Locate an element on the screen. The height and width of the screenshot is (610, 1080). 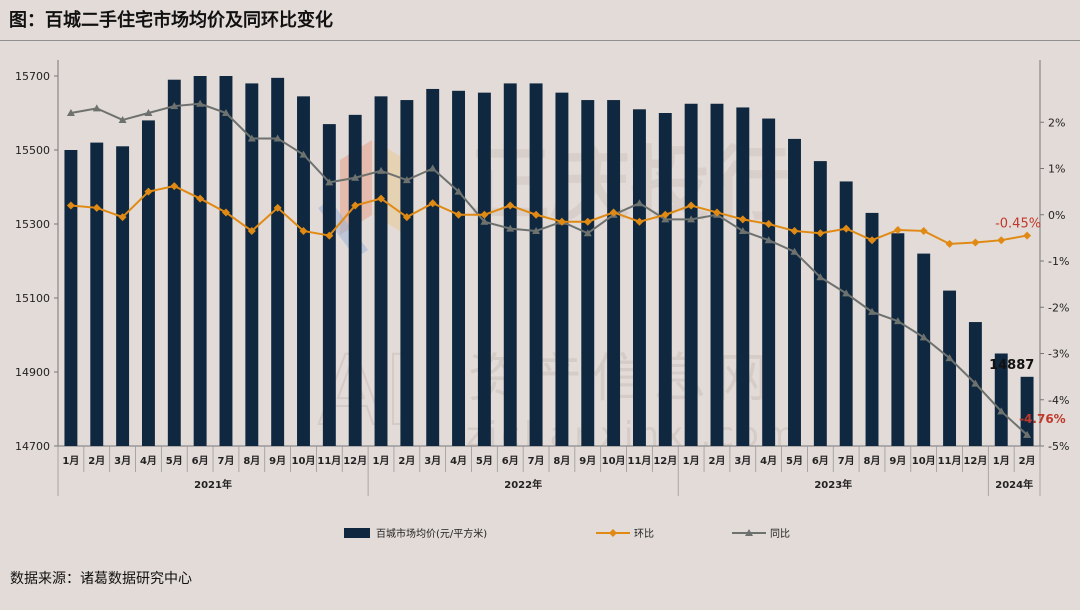
legend: 百城市场均价(元/平方米) 环比 同比 is located at coordinates (567, 533).